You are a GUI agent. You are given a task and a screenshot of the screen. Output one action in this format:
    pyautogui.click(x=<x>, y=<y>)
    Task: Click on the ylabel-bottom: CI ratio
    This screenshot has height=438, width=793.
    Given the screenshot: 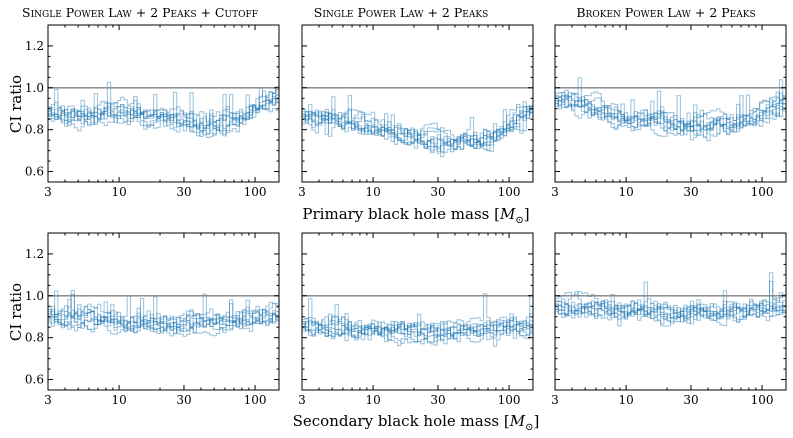 What is the action you would take?
    pyautogui.click(x=16, y=312)
    